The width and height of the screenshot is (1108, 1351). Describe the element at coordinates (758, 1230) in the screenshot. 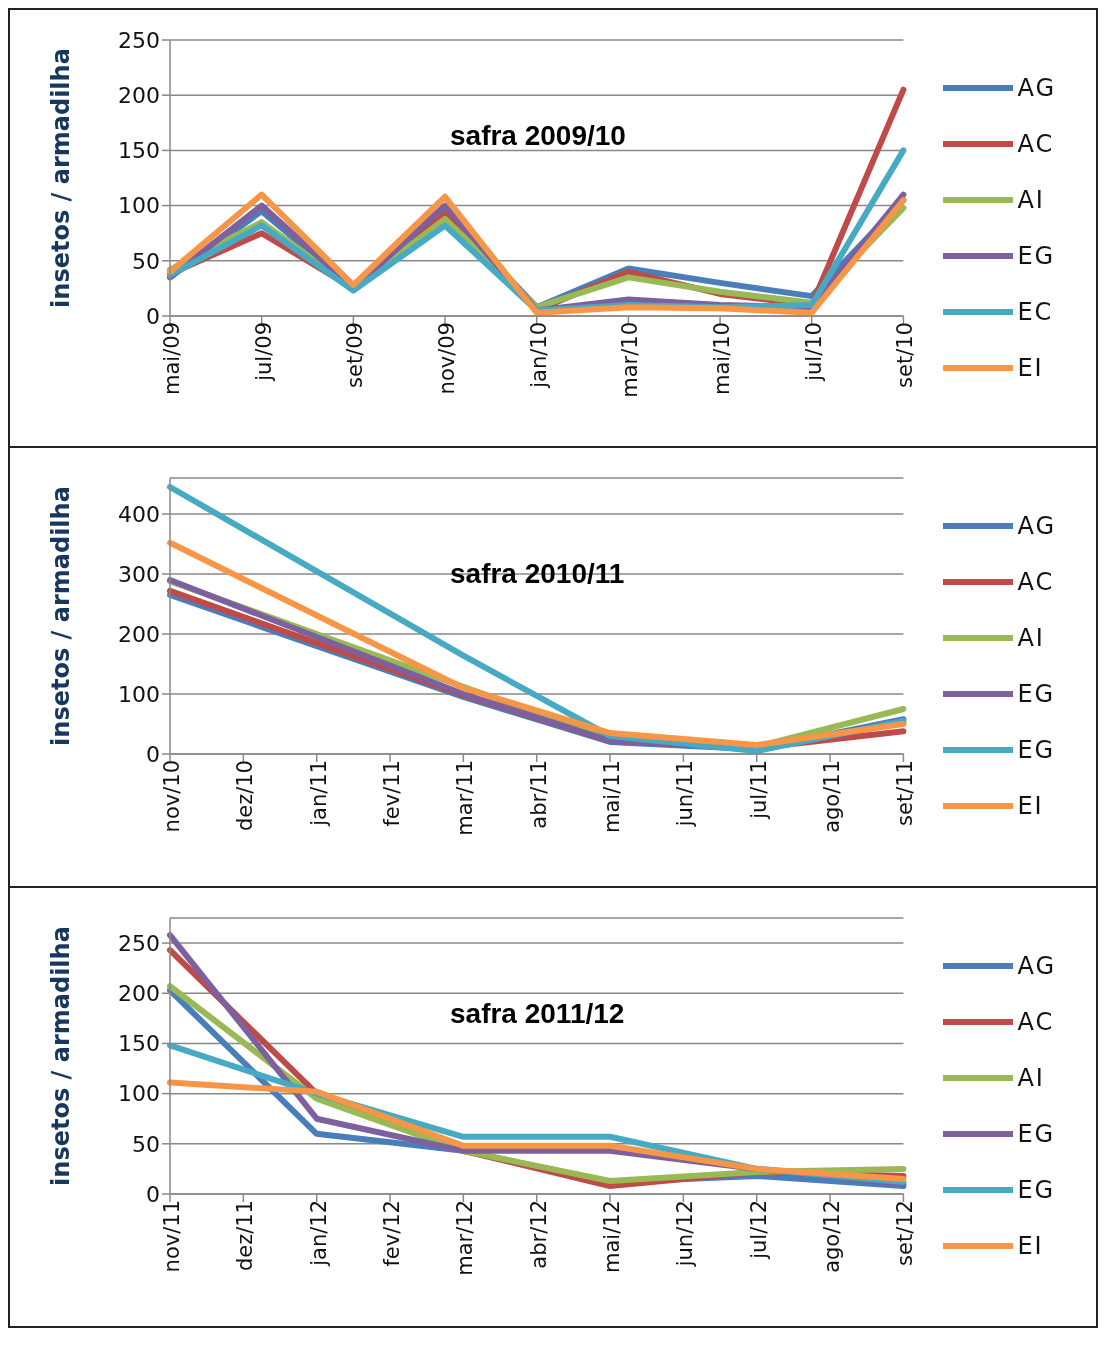

I see `x-tick-label: jul/12` at that location.